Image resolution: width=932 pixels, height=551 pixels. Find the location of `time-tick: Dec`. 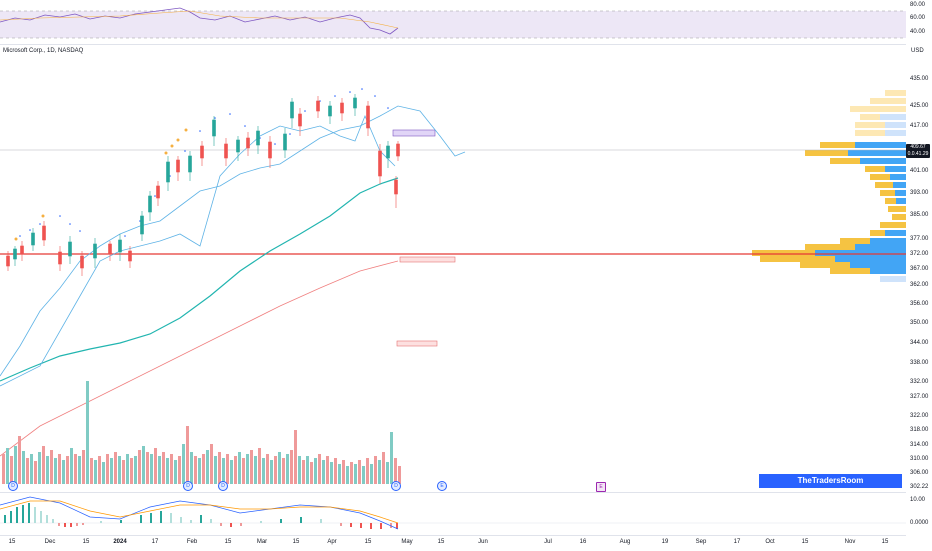

time-tick: Dec is located at coordinates (50, 542).